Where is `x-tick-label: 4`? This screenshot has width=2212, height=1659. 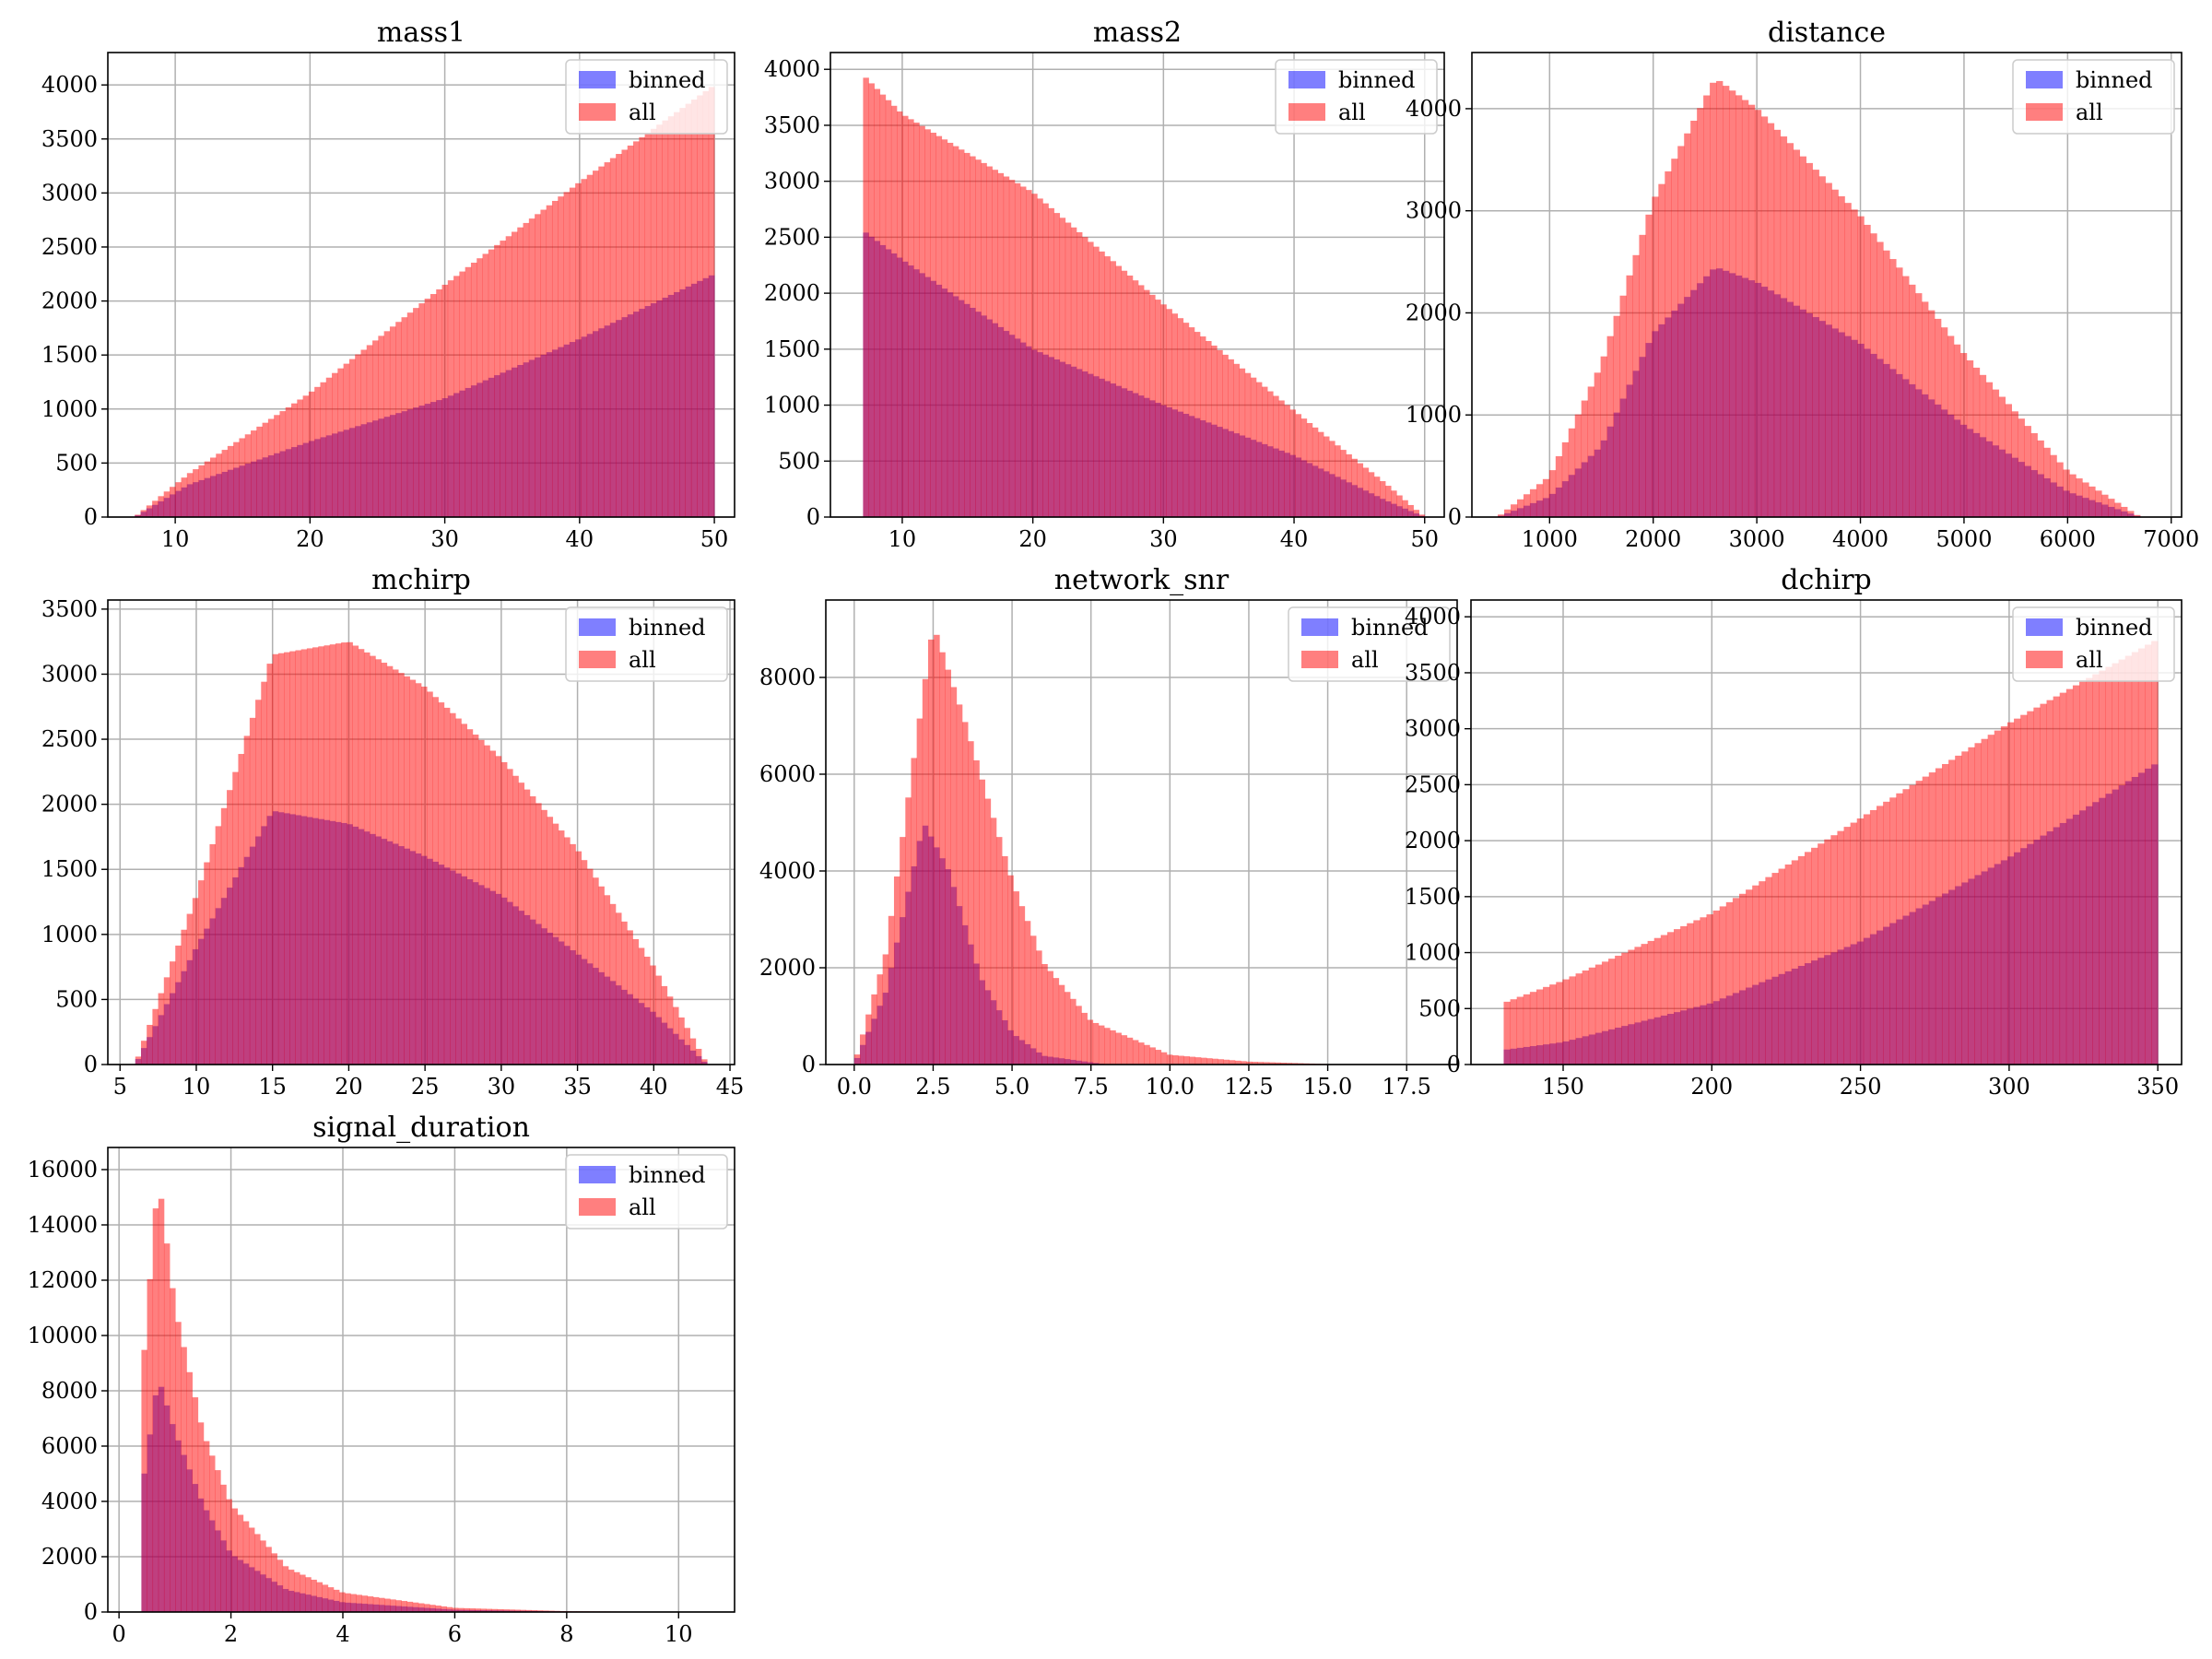 x-tick-label: 4 is located at coordinates (342, 1634).